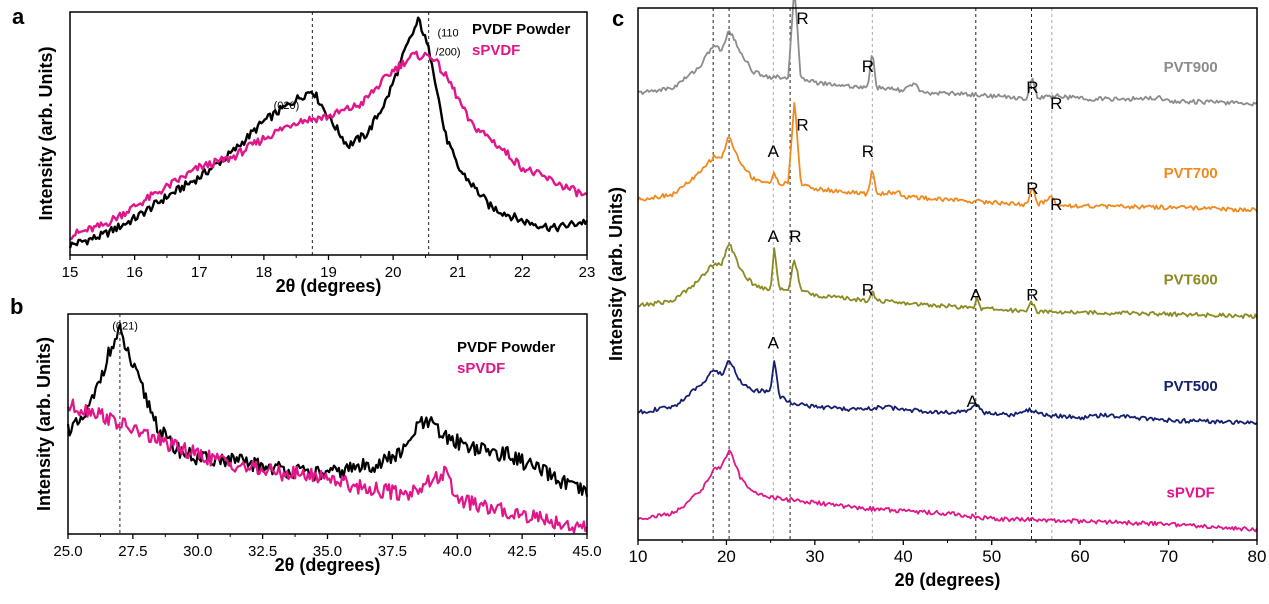  Describe the element at coordinates (264, 272) in the screenshot. I see `x-tick-label: 18` at that location.